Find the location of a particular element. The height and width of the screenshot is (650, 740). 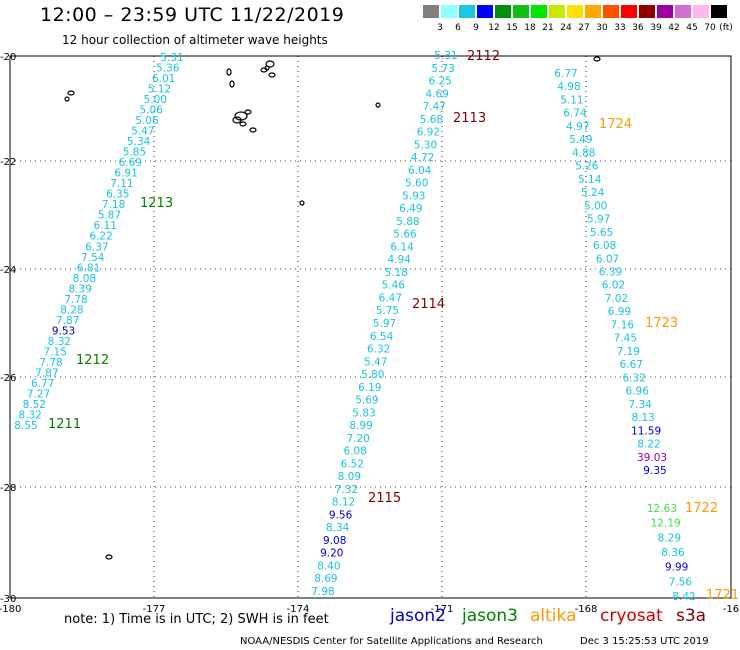

wave-height-value: 6.96 is located at coordinates (638, 392).